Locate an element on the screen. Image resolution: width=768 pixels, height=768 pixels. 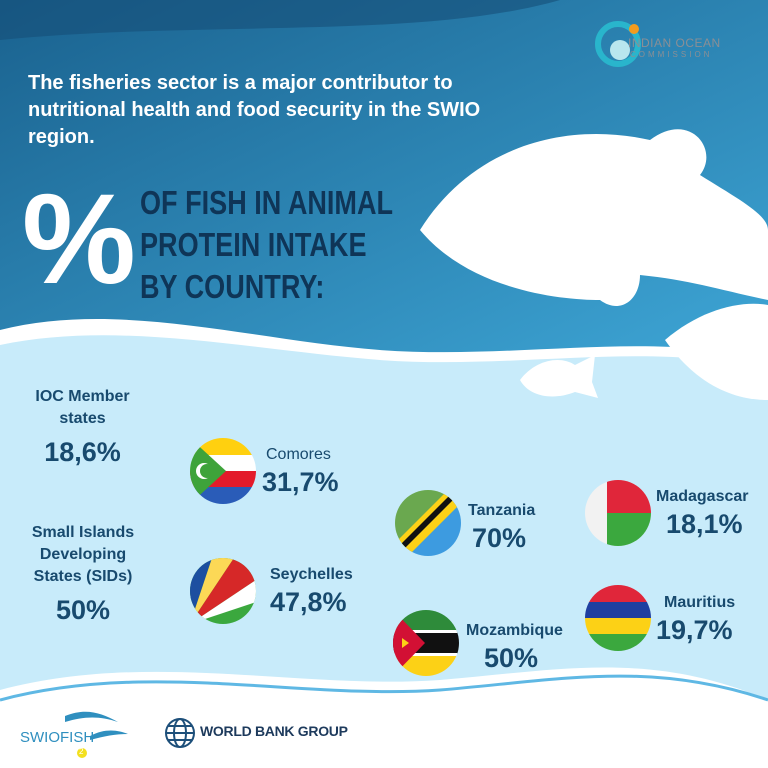
country-mauritius: Mauritius 19,7% is located at coordinates (696, 619).